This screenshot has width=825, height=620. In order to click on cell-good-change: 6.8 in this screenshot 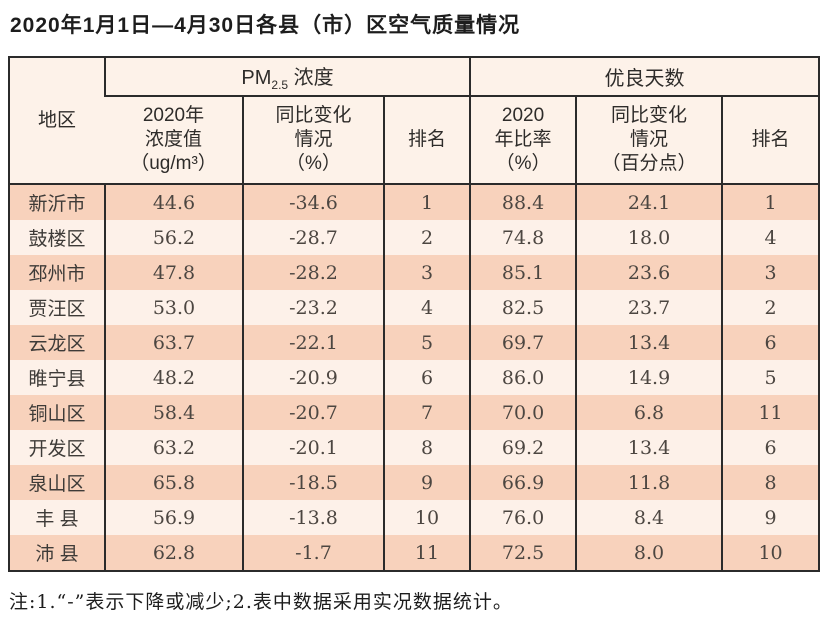, I will do `click(649, 412)`.